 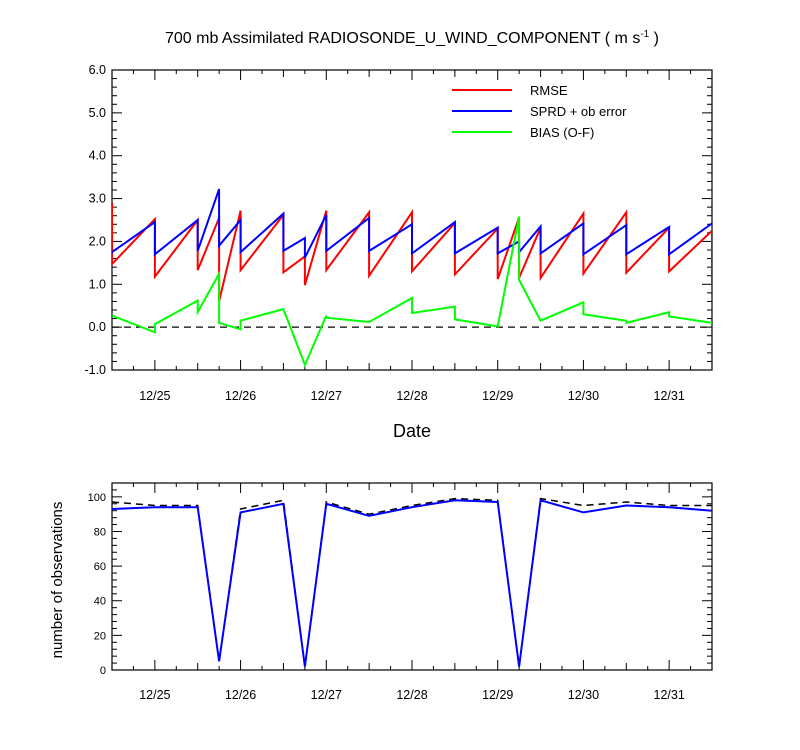 What do you see at coordinates (412, 223) in the screenshot?
I see `series-line-sprd-ob-error` at bounding box center [412, 223].